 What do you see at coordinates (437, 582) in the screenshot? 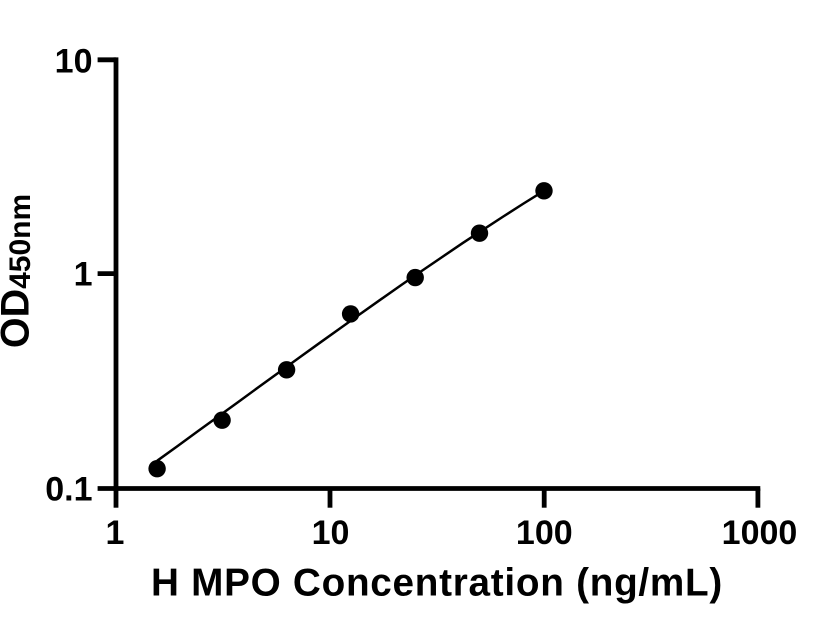
I see `svg-text: H MPO Concentration (ng/mL)` at bounding box center [437, 582].